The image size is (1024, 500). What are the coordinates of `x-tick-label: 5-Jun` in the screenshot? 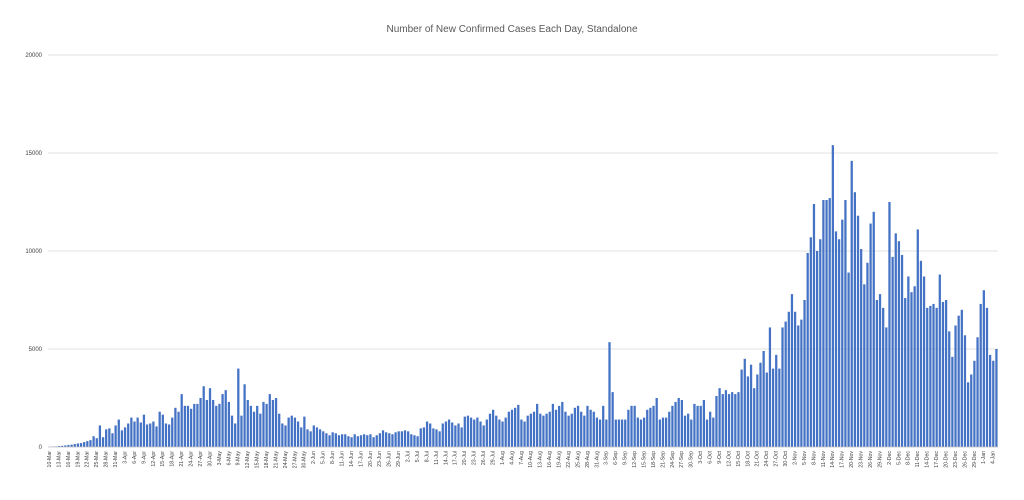 It's located at (324, 457).